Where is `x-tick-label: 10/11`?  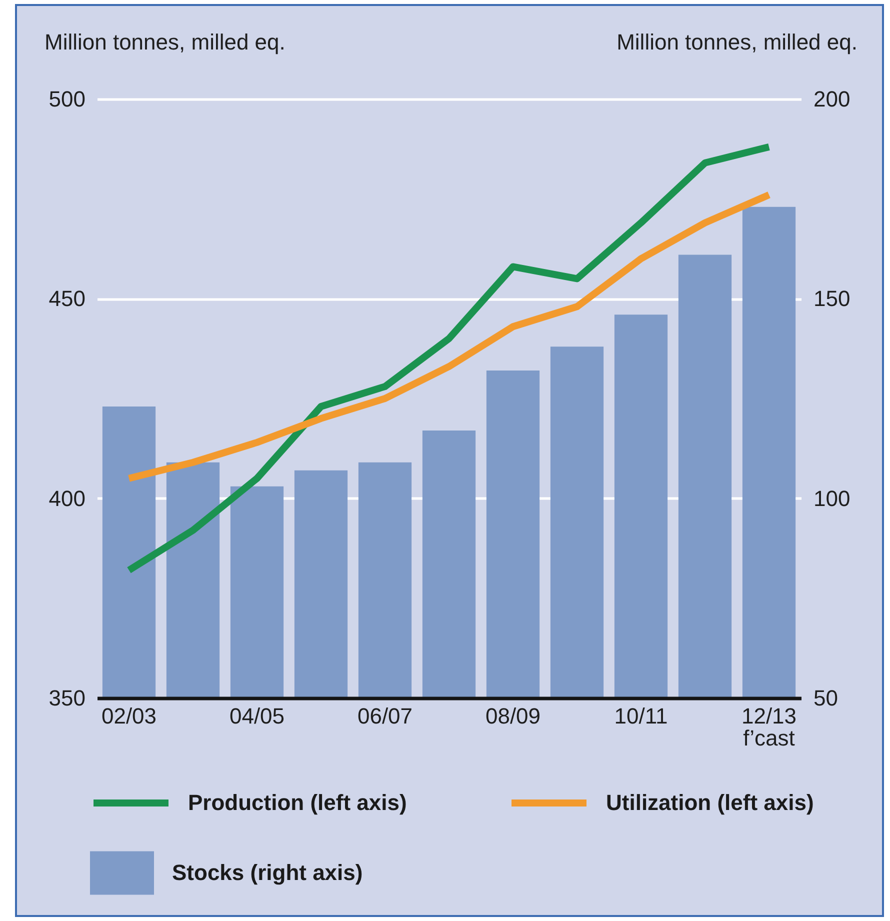
x-tick-label: 10/11 is located at coordinates (641, 716).